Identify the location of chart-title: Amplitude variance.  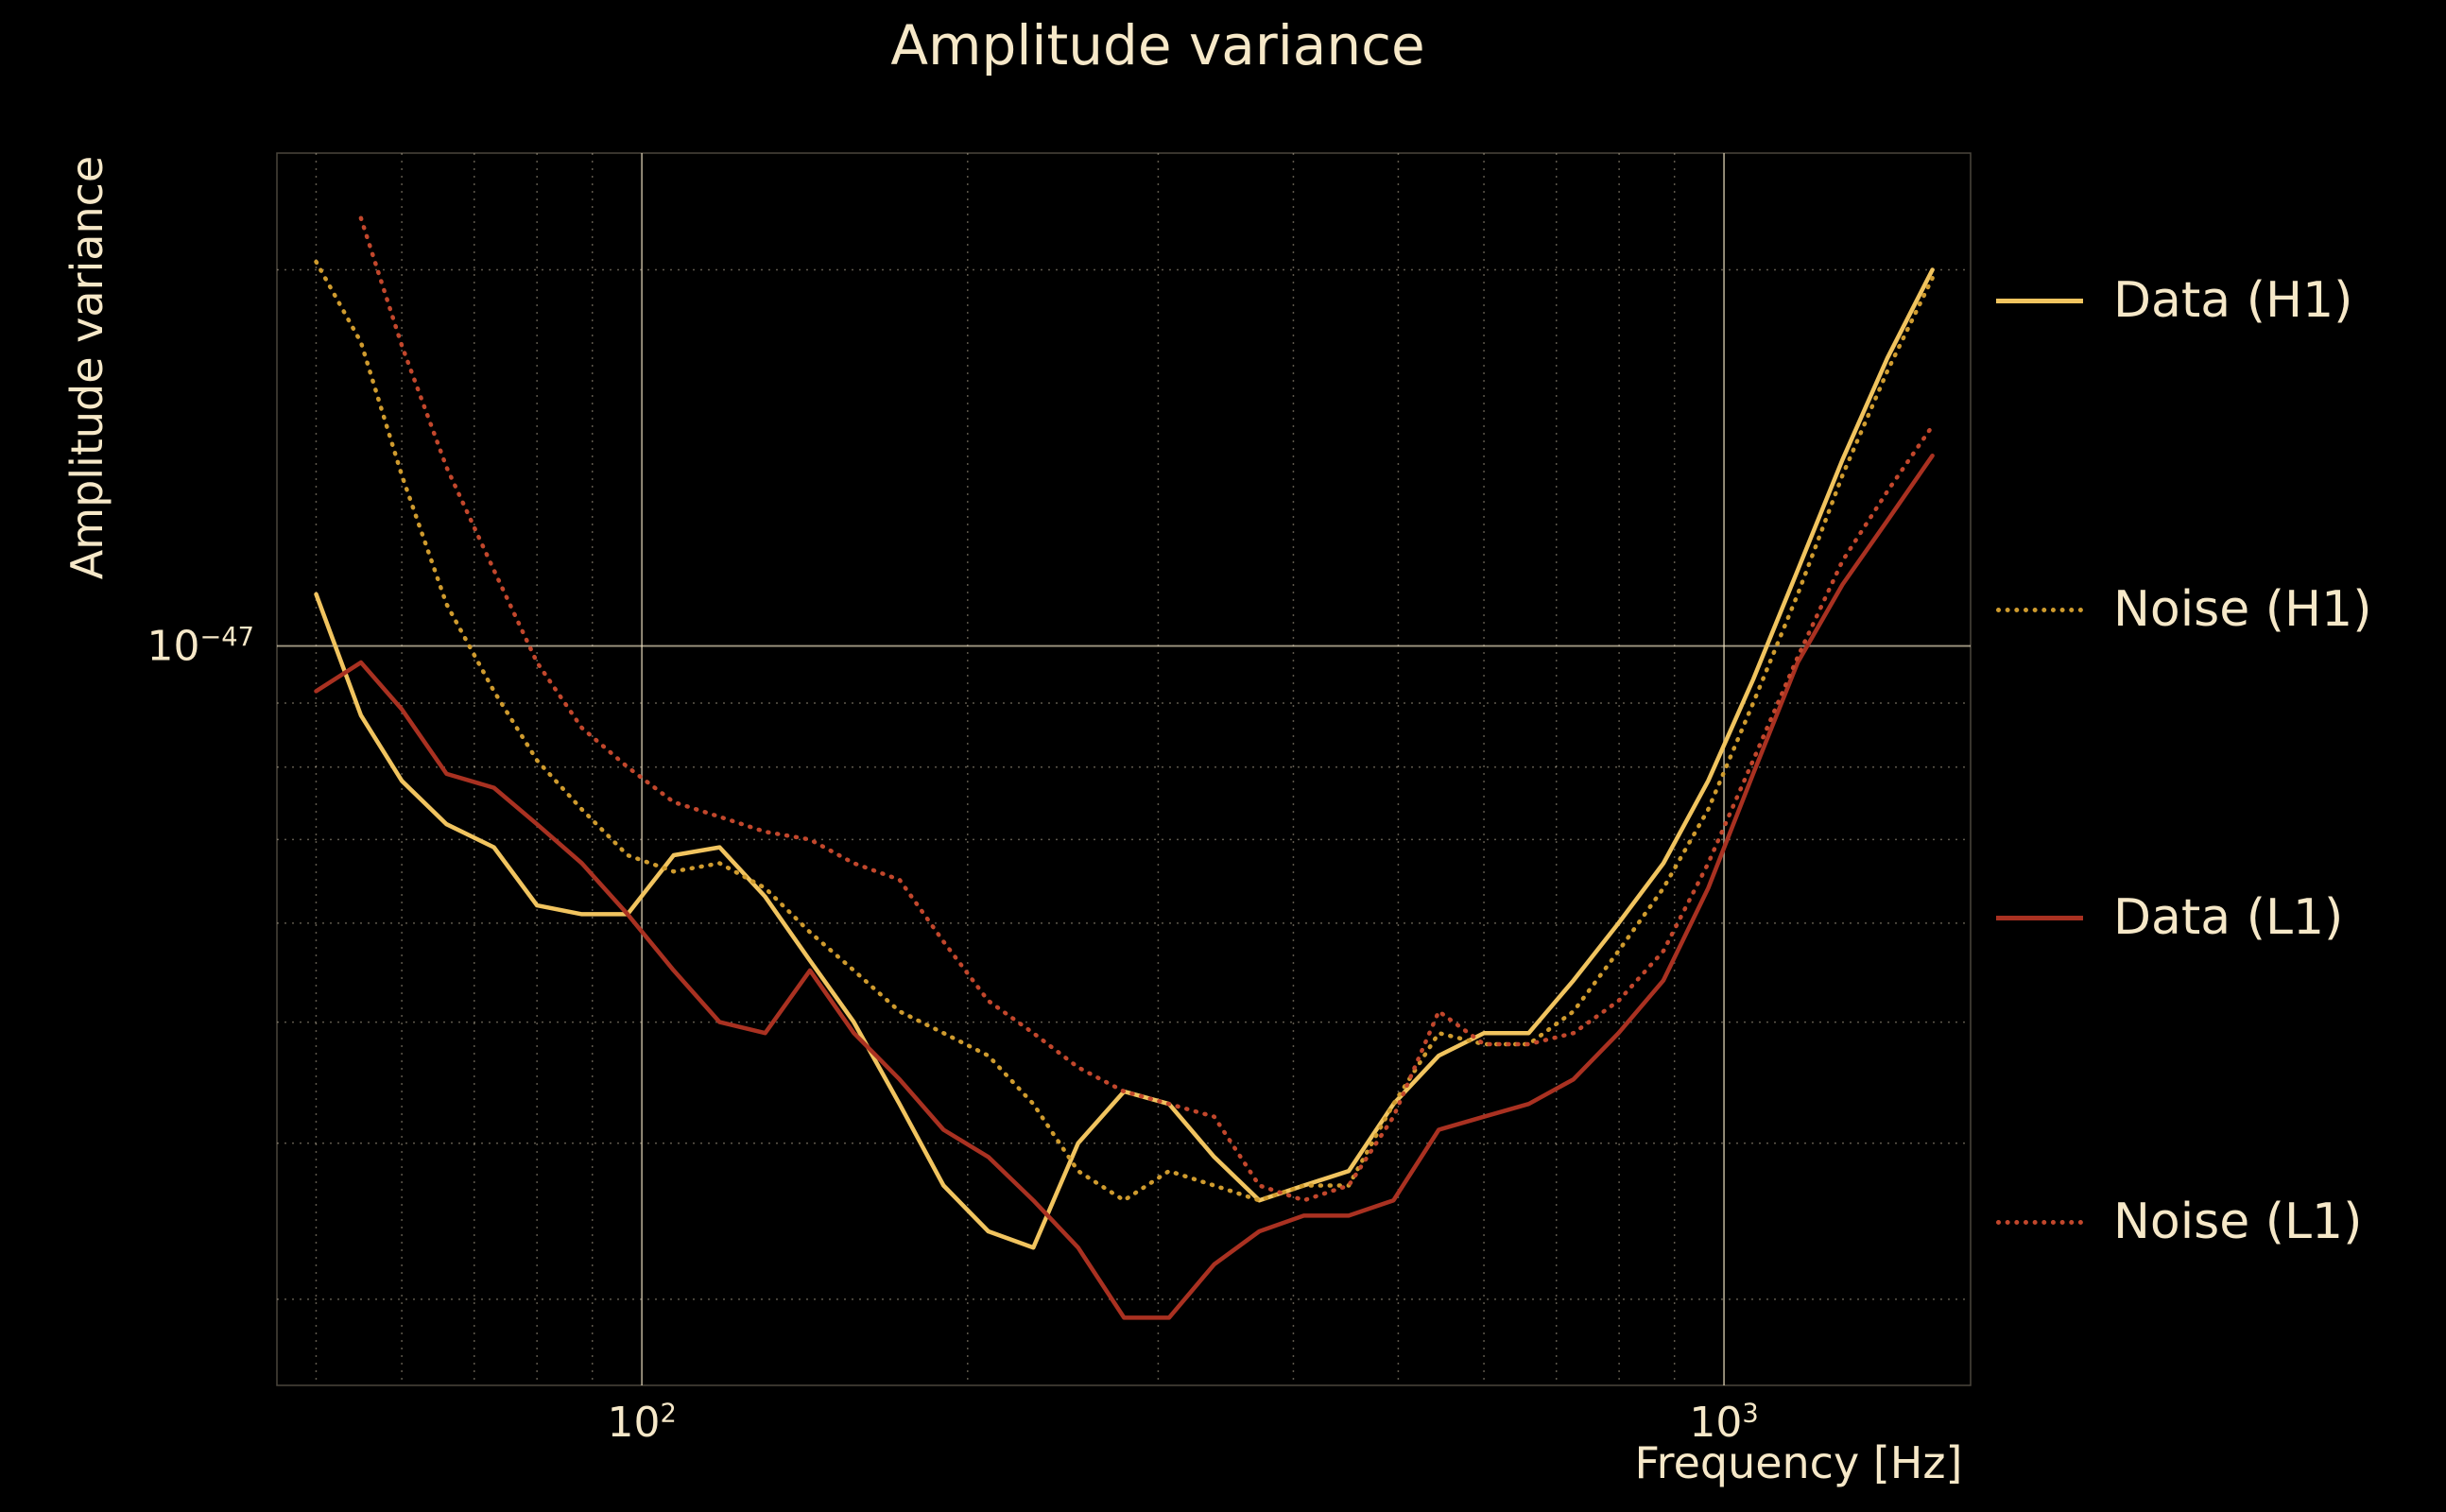
(1157, 45).